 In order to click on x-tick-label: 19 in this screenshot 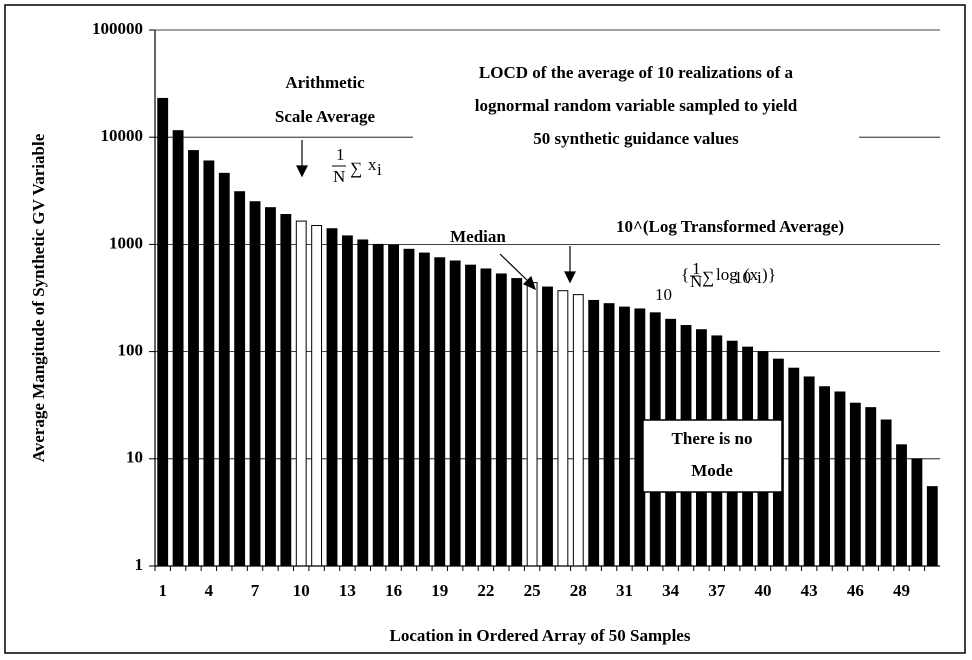, I will do `click(439, 590)`.